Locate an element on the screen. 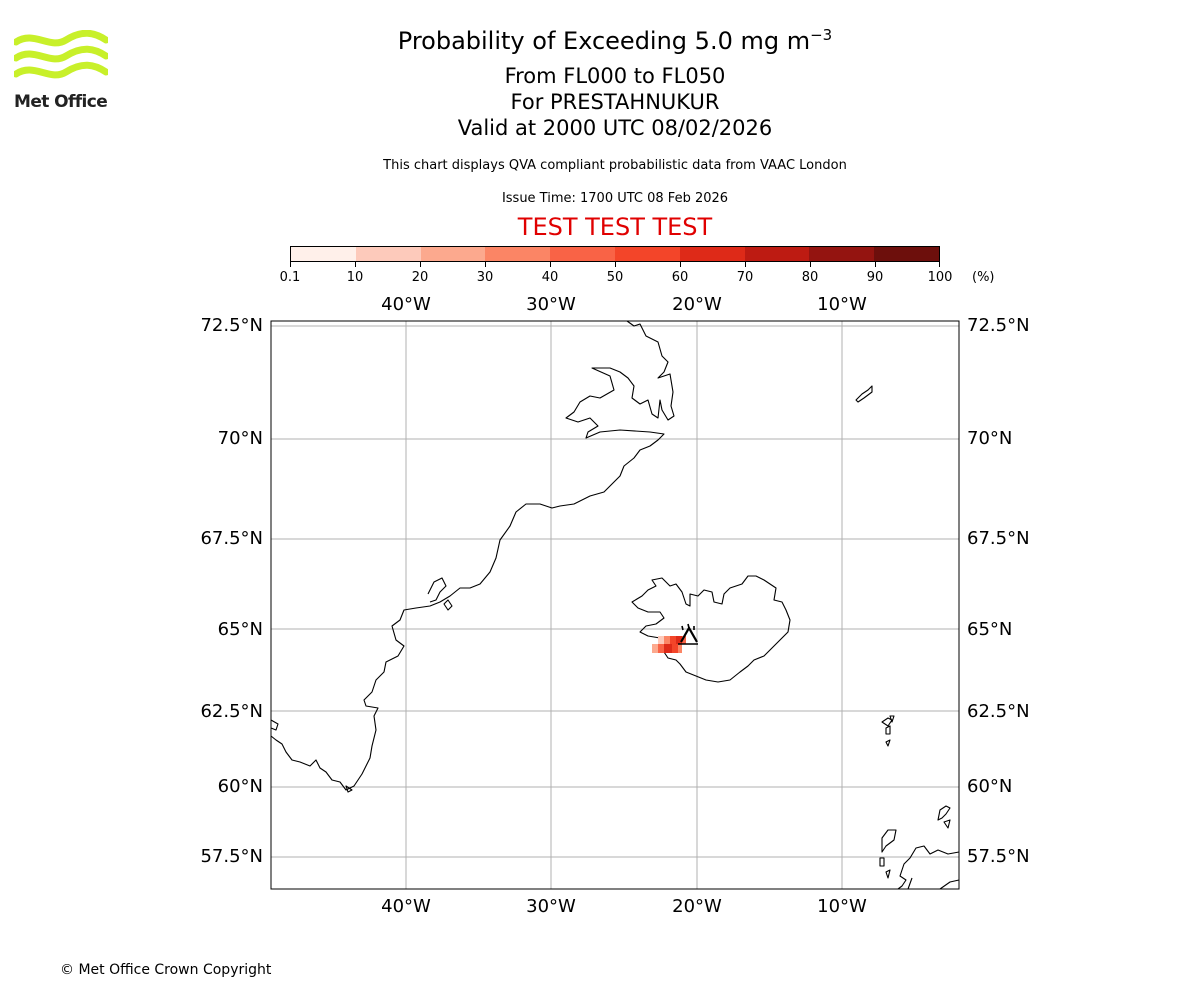 The image size is (1200, 1000). lat-label-left: 72.5°N is located at coordinates (231, 325).